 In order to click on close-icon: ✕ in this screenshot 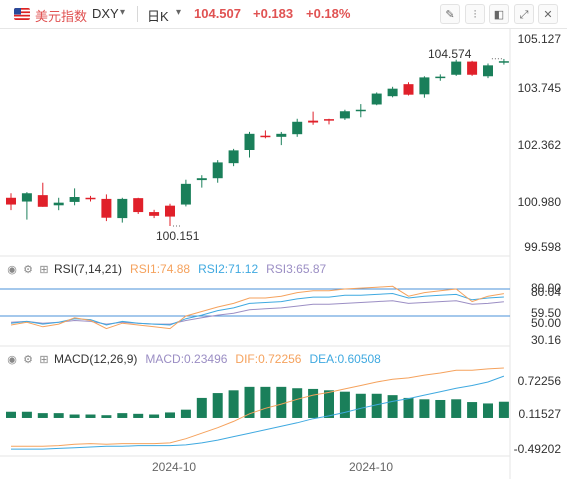, I will do `click(548, 14)`.